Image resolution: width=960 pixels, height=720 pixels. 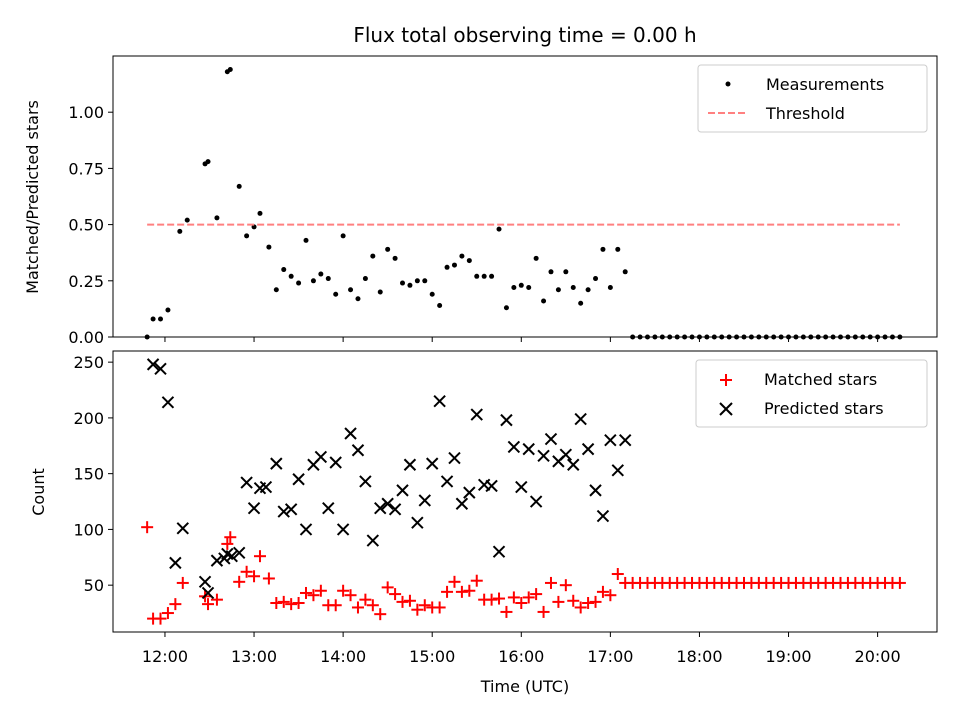 What do you see at coordinates (88, 529) in the screenshot?
I see `y-tick-label: 100` at bounding box center [88, 529].